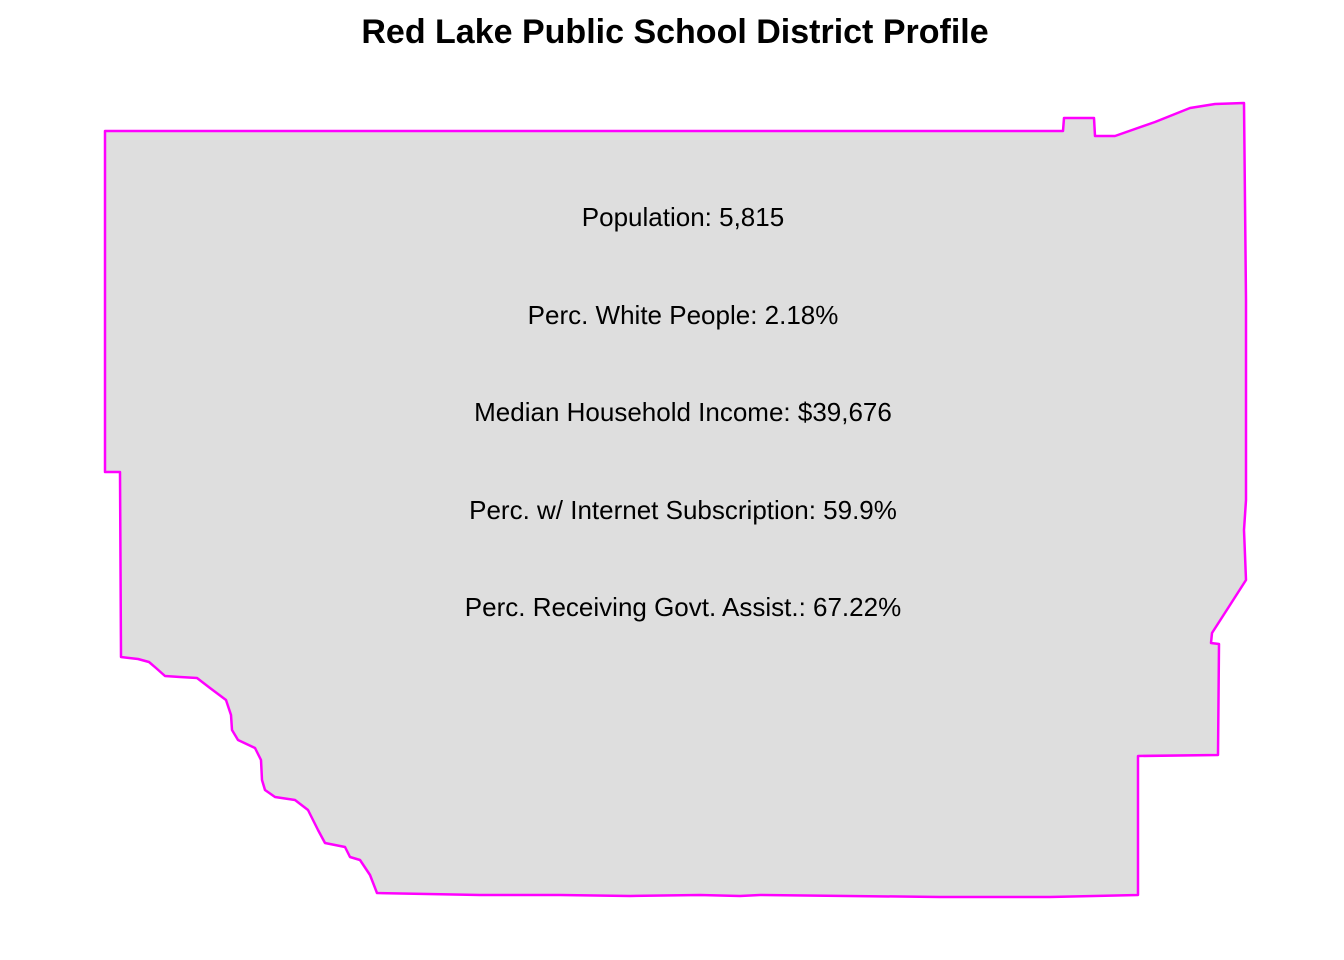 This screenshot has height=960, width=1344. What do you see at coordinates (683, 607) in the screenshot?
I see `stat-govt-assist: Perc. Receiving Govt. Assist.: 67.22%` at bounding box center [683, 607].